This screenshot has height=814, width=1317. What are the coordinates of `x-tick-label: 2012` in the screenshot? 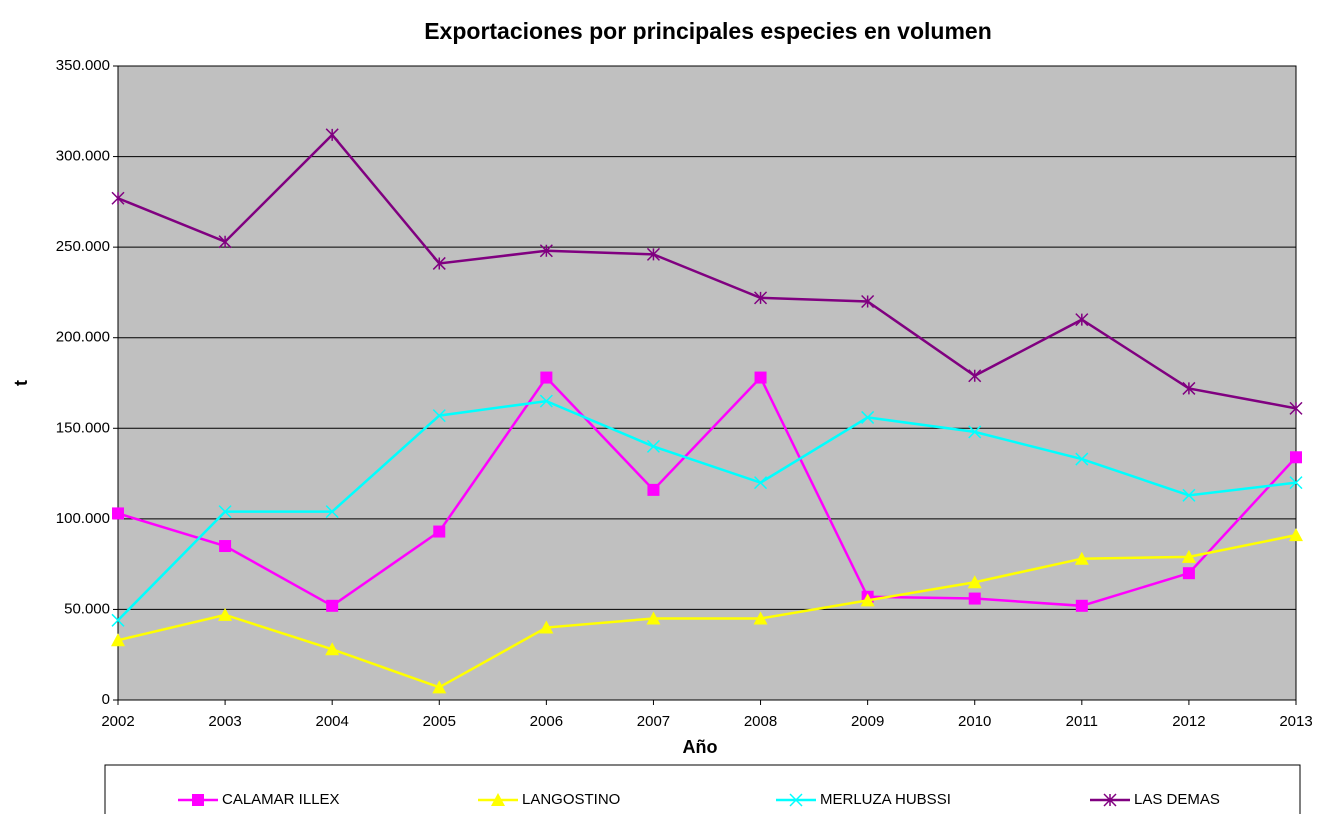 It's located at (1188, 721).